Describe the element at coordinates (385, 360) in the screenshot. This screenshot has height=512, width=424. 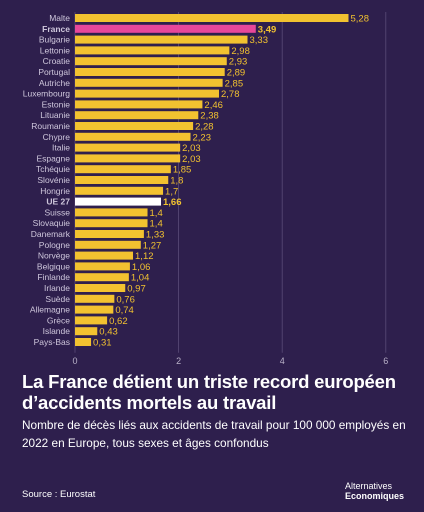
I see `x-tick-label: 6` at that location.